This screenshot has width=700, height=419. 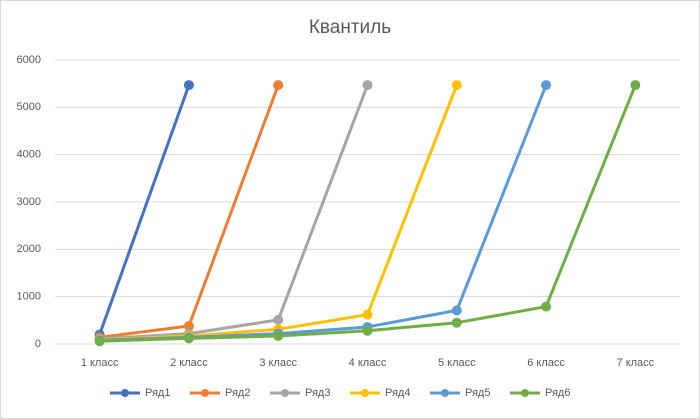 I want to click on y-tick-label: 4000, so click(x=29, y=155).